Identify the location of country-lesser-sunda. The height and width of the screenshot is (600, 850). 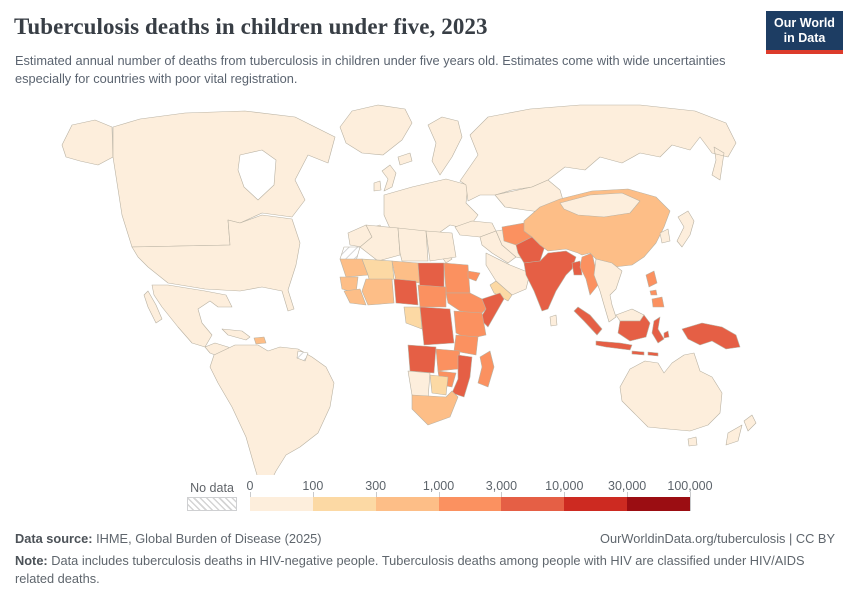
(645, 353).